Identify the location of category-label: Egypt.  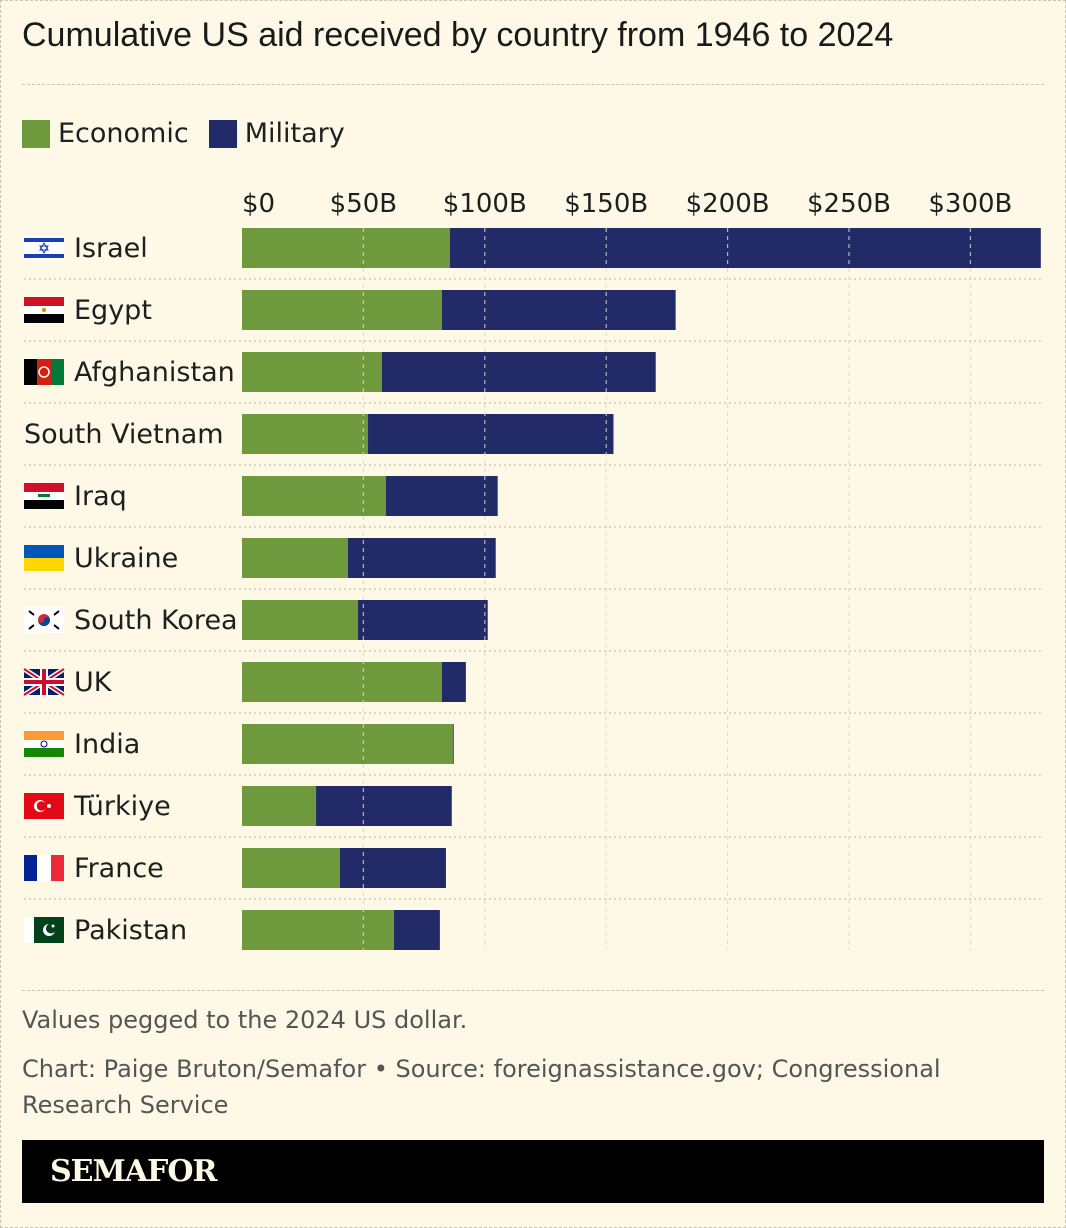
(113, 310).